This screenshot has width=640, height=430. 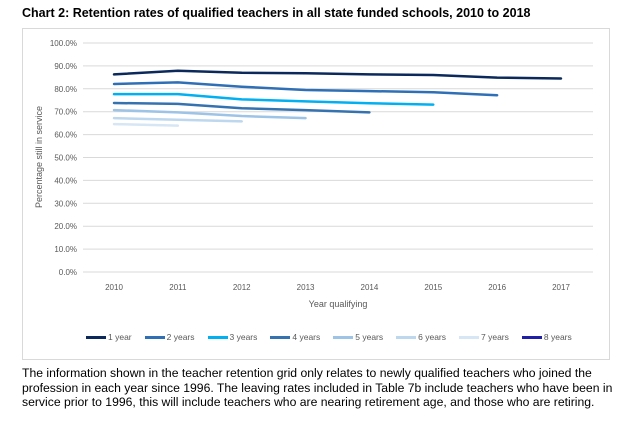 I want to click on legend-item: 6 years, so click(x=421, y=337).